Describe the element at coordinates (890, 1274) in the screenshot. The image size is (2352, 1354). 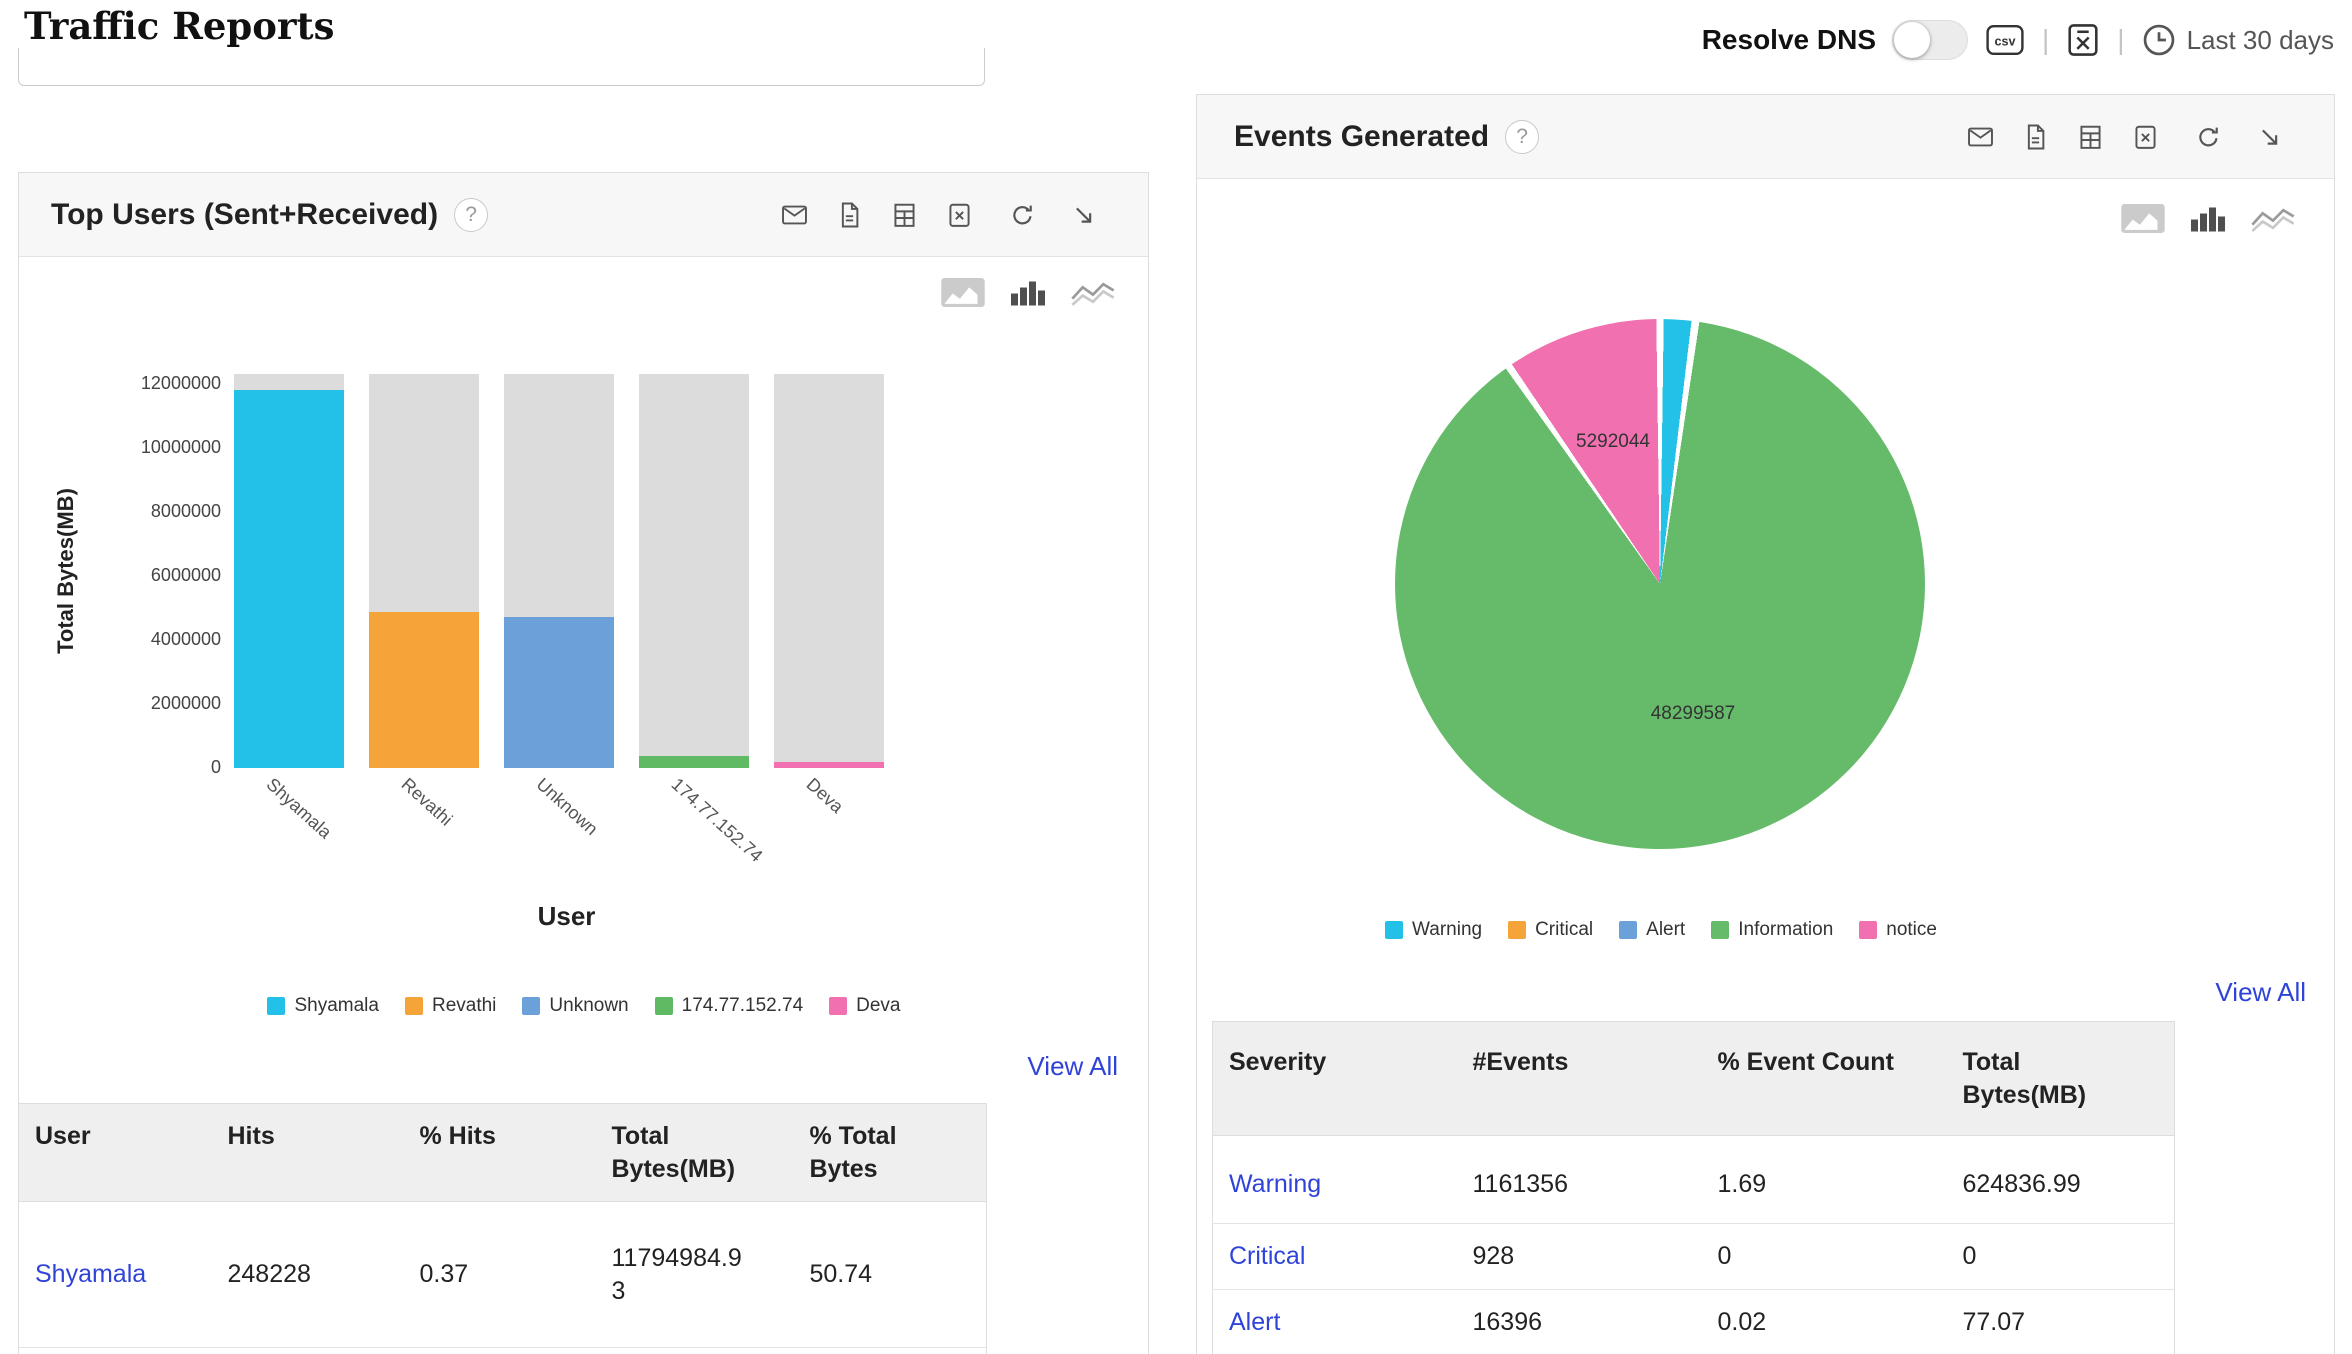
I see `pct-total-cell: 50.74` at that location.